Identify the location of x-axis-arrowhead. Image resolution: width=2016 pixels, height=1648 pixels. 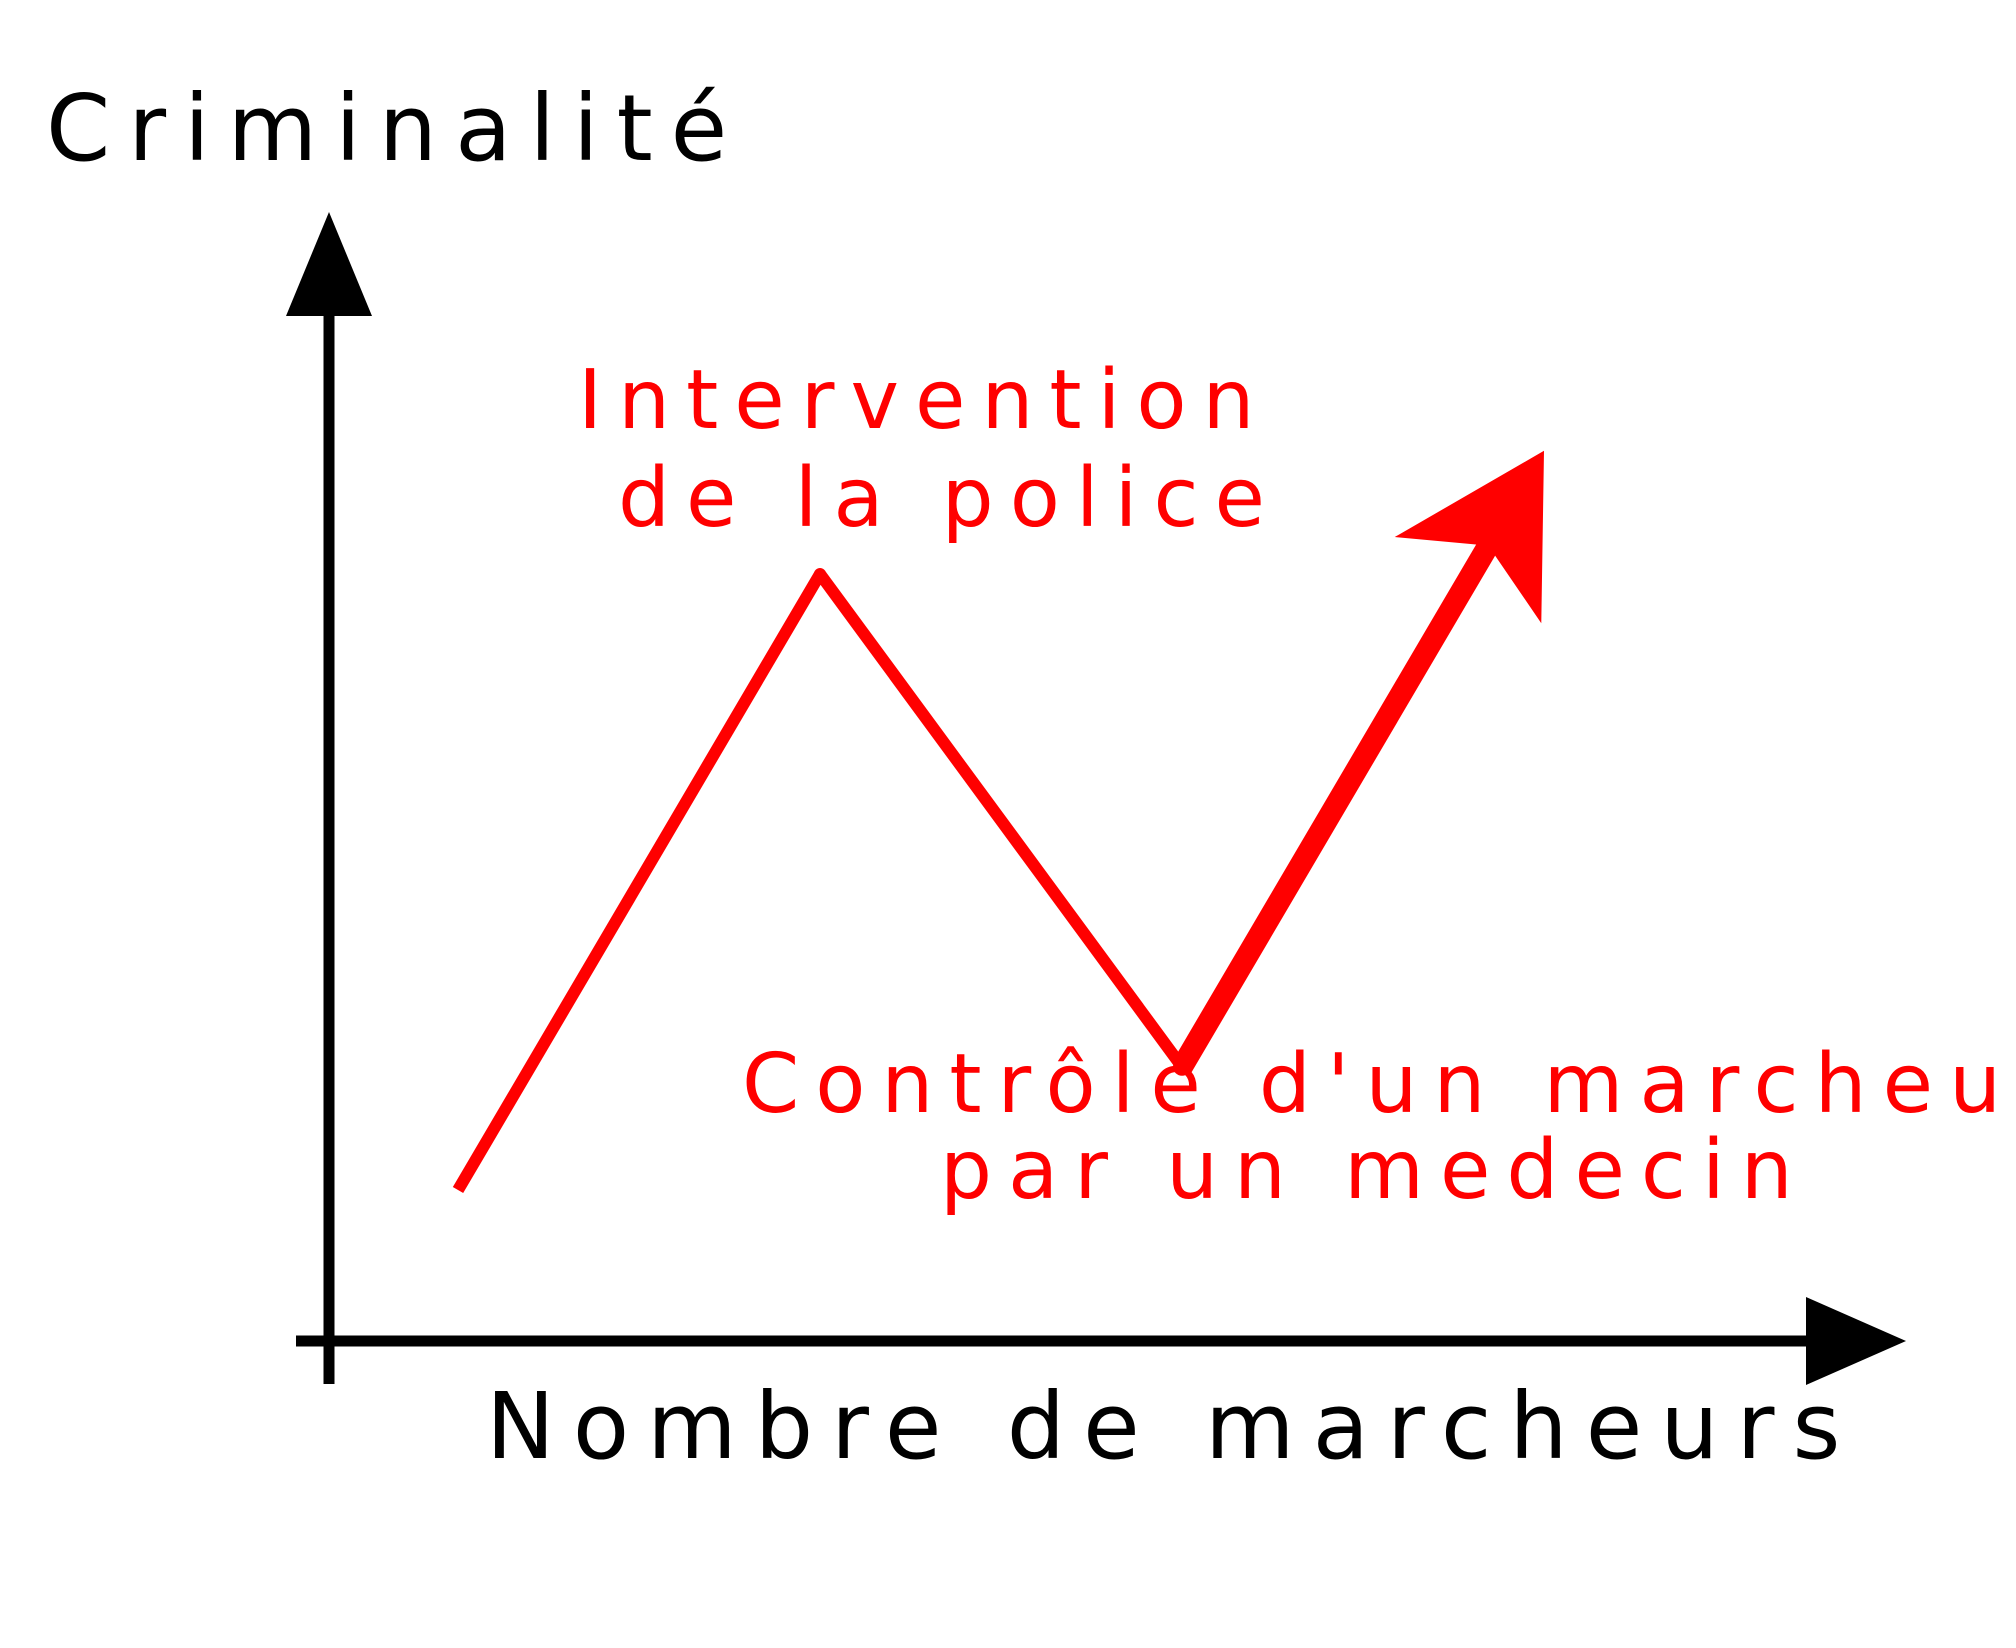
(1856, 1341).